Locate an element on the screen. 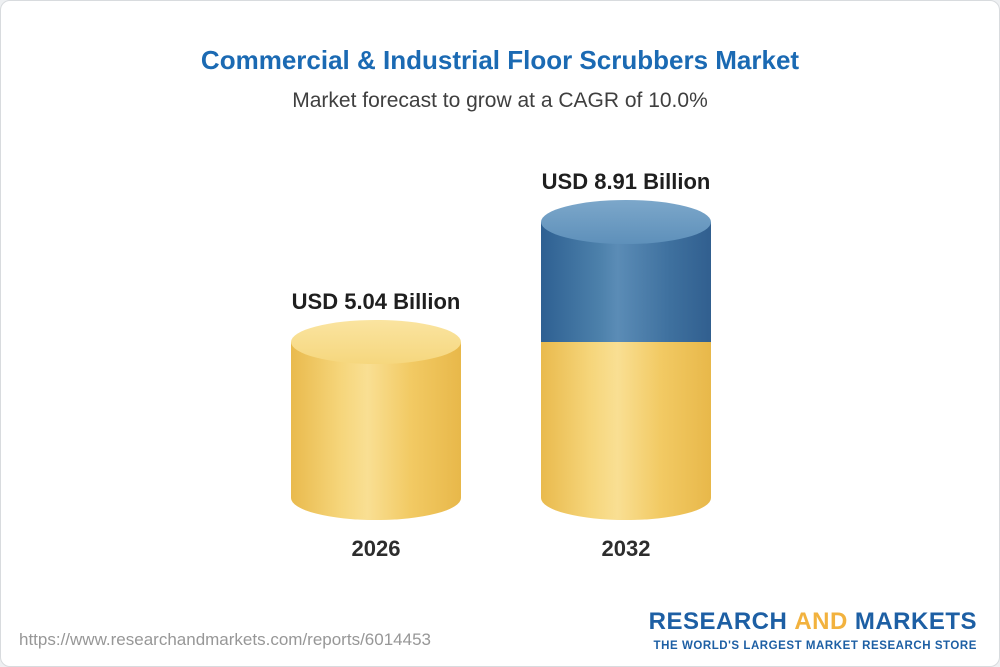 Image resolution: width=1000 pixels, height=667 pixels. cylinder-segment-2032-yellow is located at coordinates (626, 430).